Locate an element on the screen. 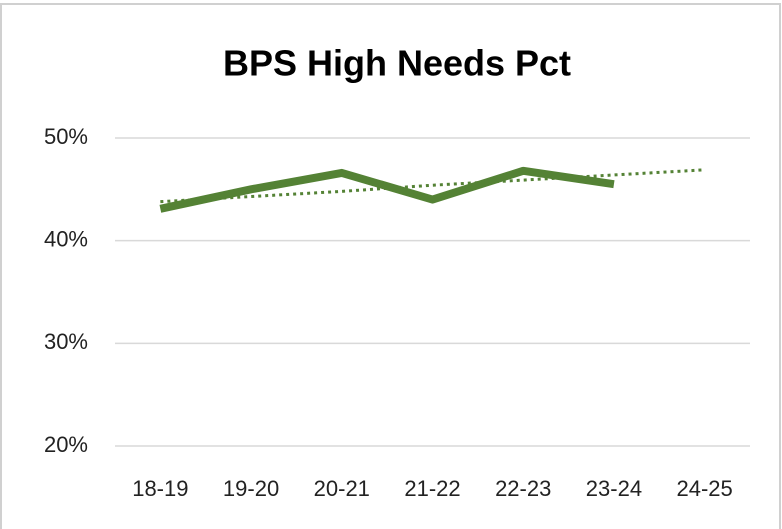  y-tick-label: 40% is located at coordinates (66, 238).